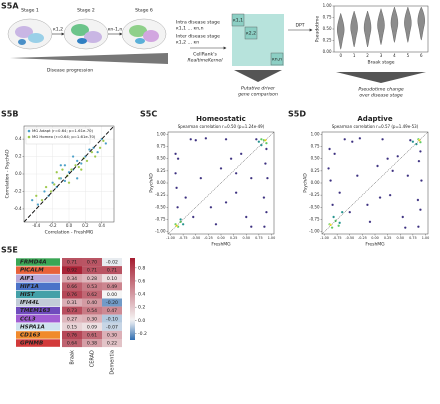 This screenshot has width=440, height=404. I want to click on chart-title: Homeostatic, so click(221, 119).